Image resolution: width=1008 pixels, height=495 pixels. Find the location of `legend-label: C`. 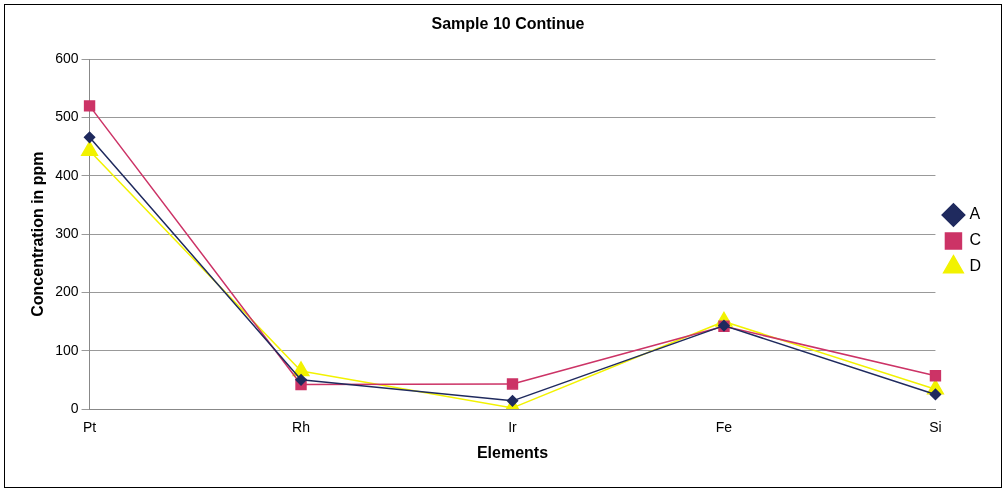

legend-label: C is located at coordinates (975, 240).